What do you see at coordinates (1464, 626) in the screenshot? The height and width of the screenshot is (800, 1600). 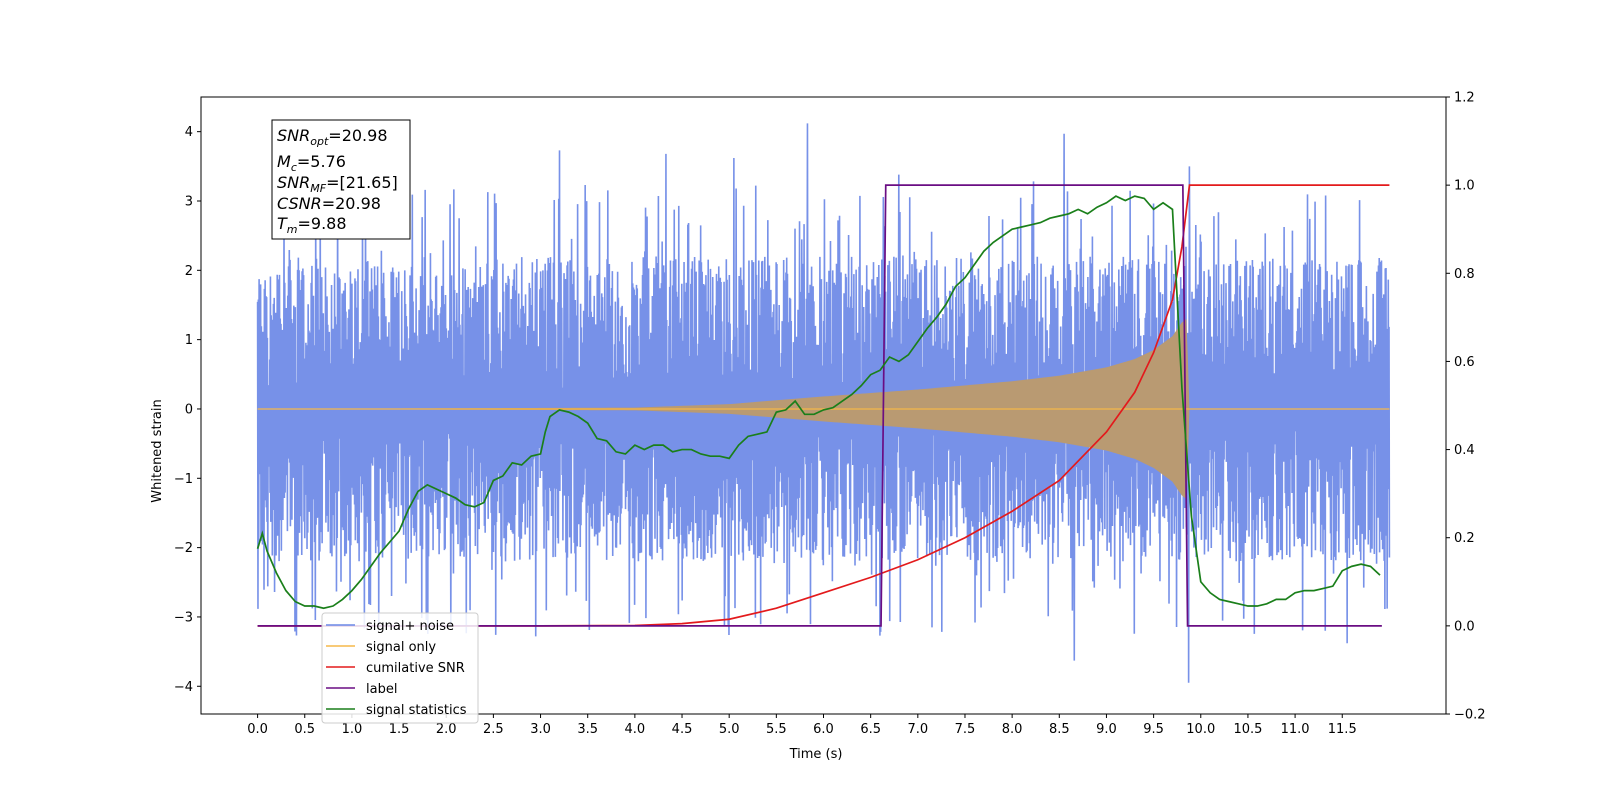 I see `y-right-tick-label: 0.0` at bounding box center [1464, 626].